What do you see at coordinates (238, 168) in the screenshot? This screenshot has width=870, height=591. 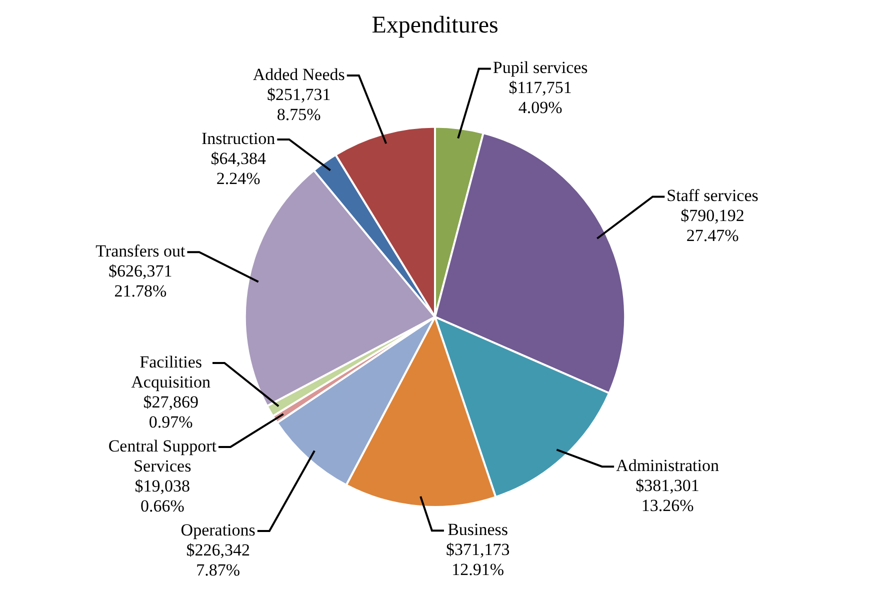 I see `data-label: $64,384 2.24%` at bounding box center [238, 168].